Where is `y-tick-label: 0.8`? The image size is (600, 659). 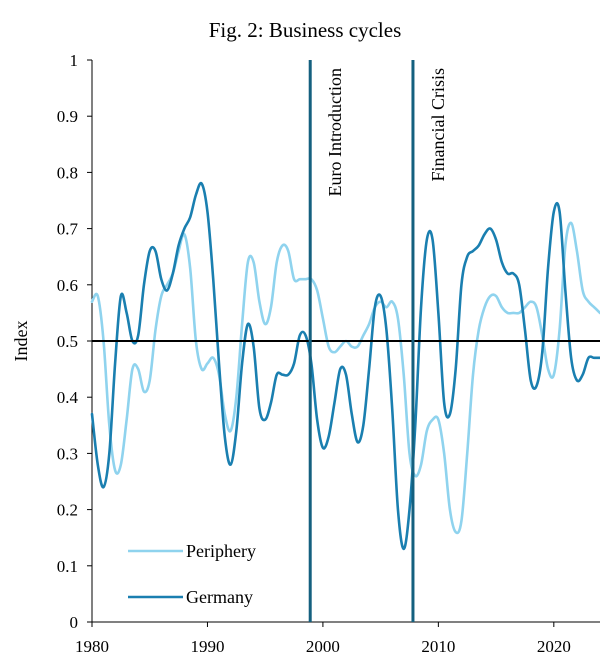
y-tick-label: 0.8 is located at coordinates (67, 172).